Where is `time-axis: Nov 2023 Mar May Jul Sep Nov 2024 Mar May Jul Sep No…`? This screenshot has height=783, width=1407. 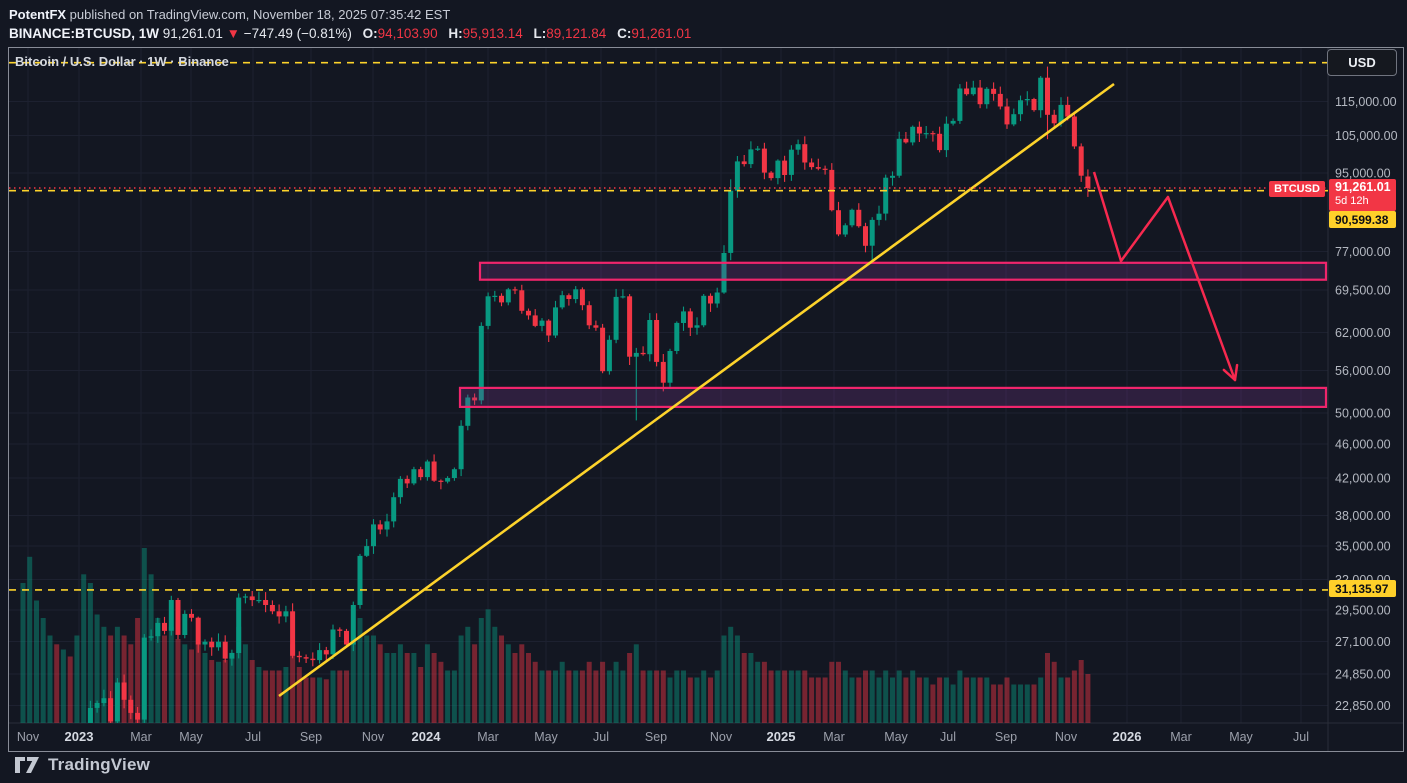 time-axis: Nov 2023 Mar May Jul Sep Nov 2024 Mar May Jul Sep No… is located at coordinates (663, 736).